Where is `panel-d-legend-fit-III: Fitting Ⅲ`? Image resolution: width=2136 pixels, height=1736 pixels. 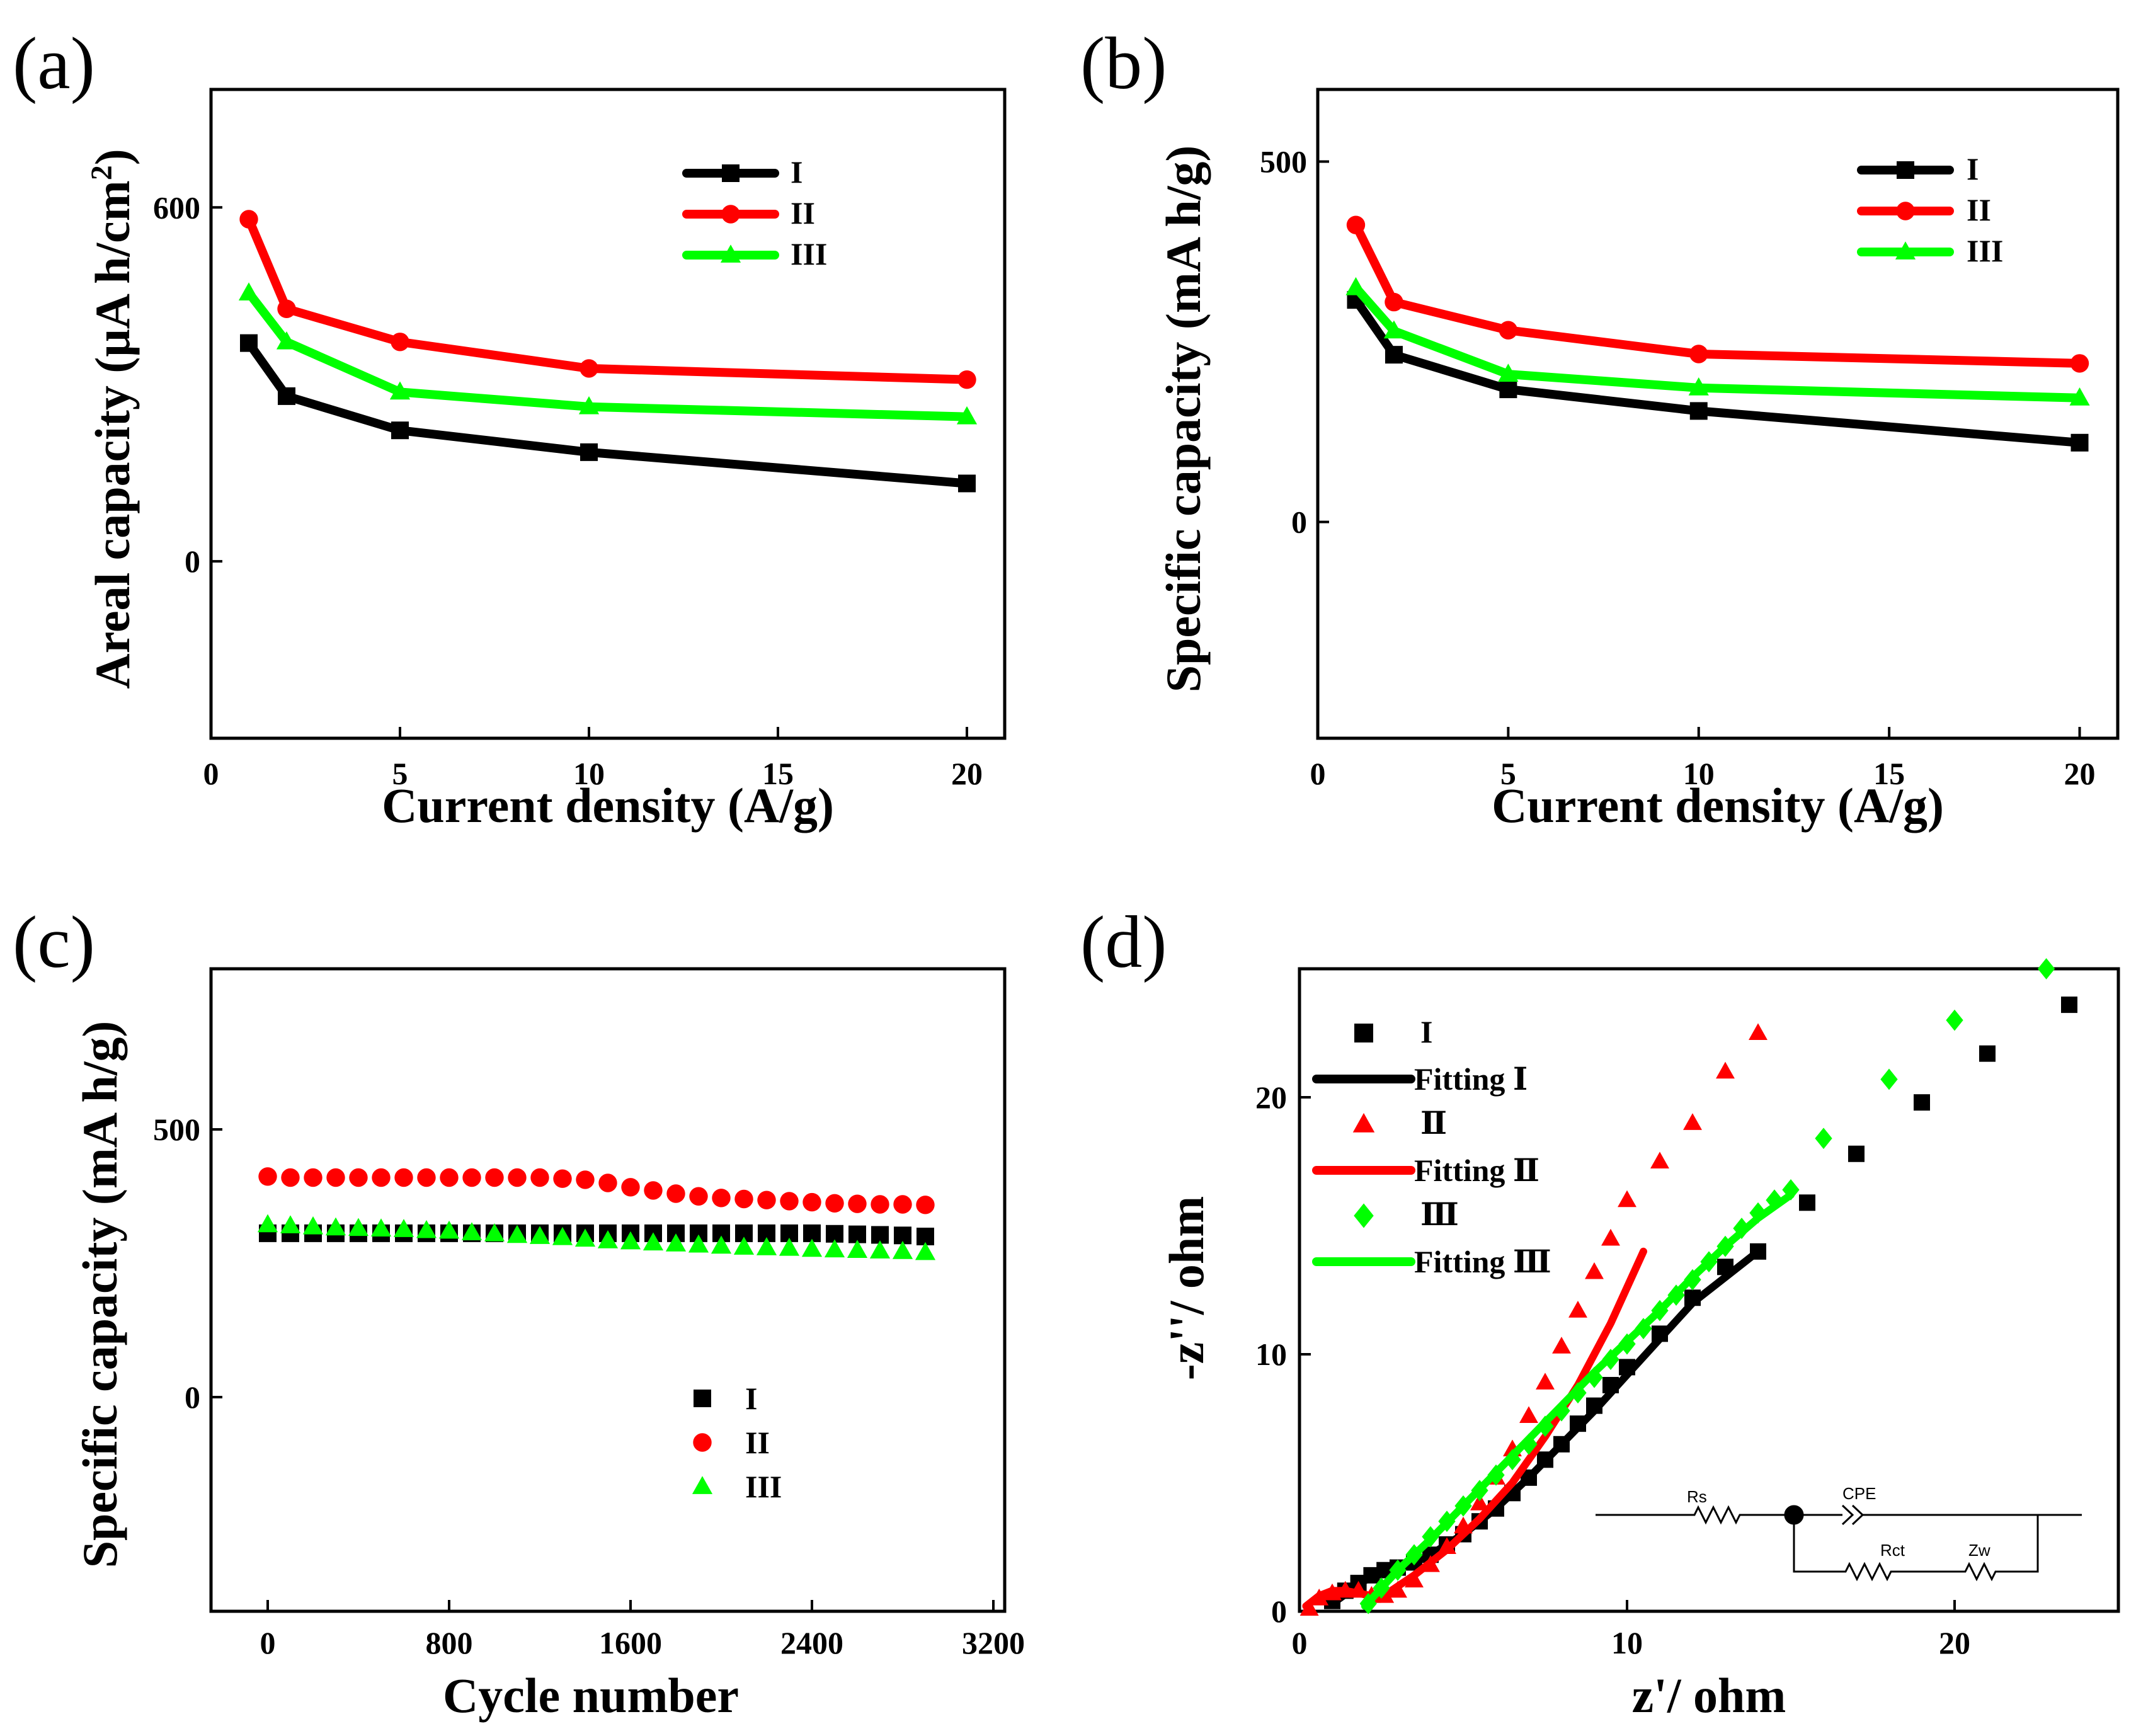
panel-d-legend-fit-III: Fitting Ⅲ is located at coordinates (1482, 1261).